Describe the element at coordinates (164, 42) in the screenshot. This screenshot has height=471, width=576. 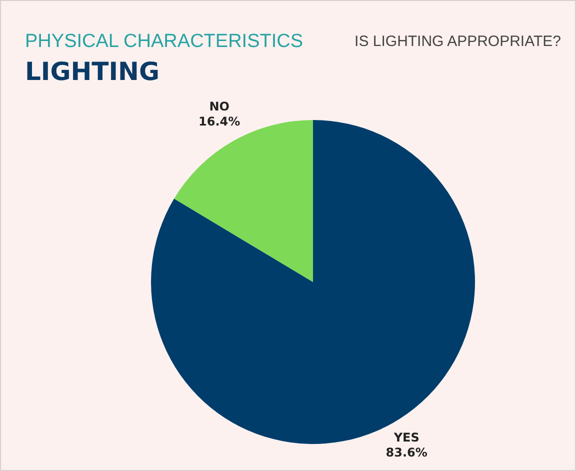
I see `chart-subtitle: PHYSICAL CHARACTERISTICS` at that location.